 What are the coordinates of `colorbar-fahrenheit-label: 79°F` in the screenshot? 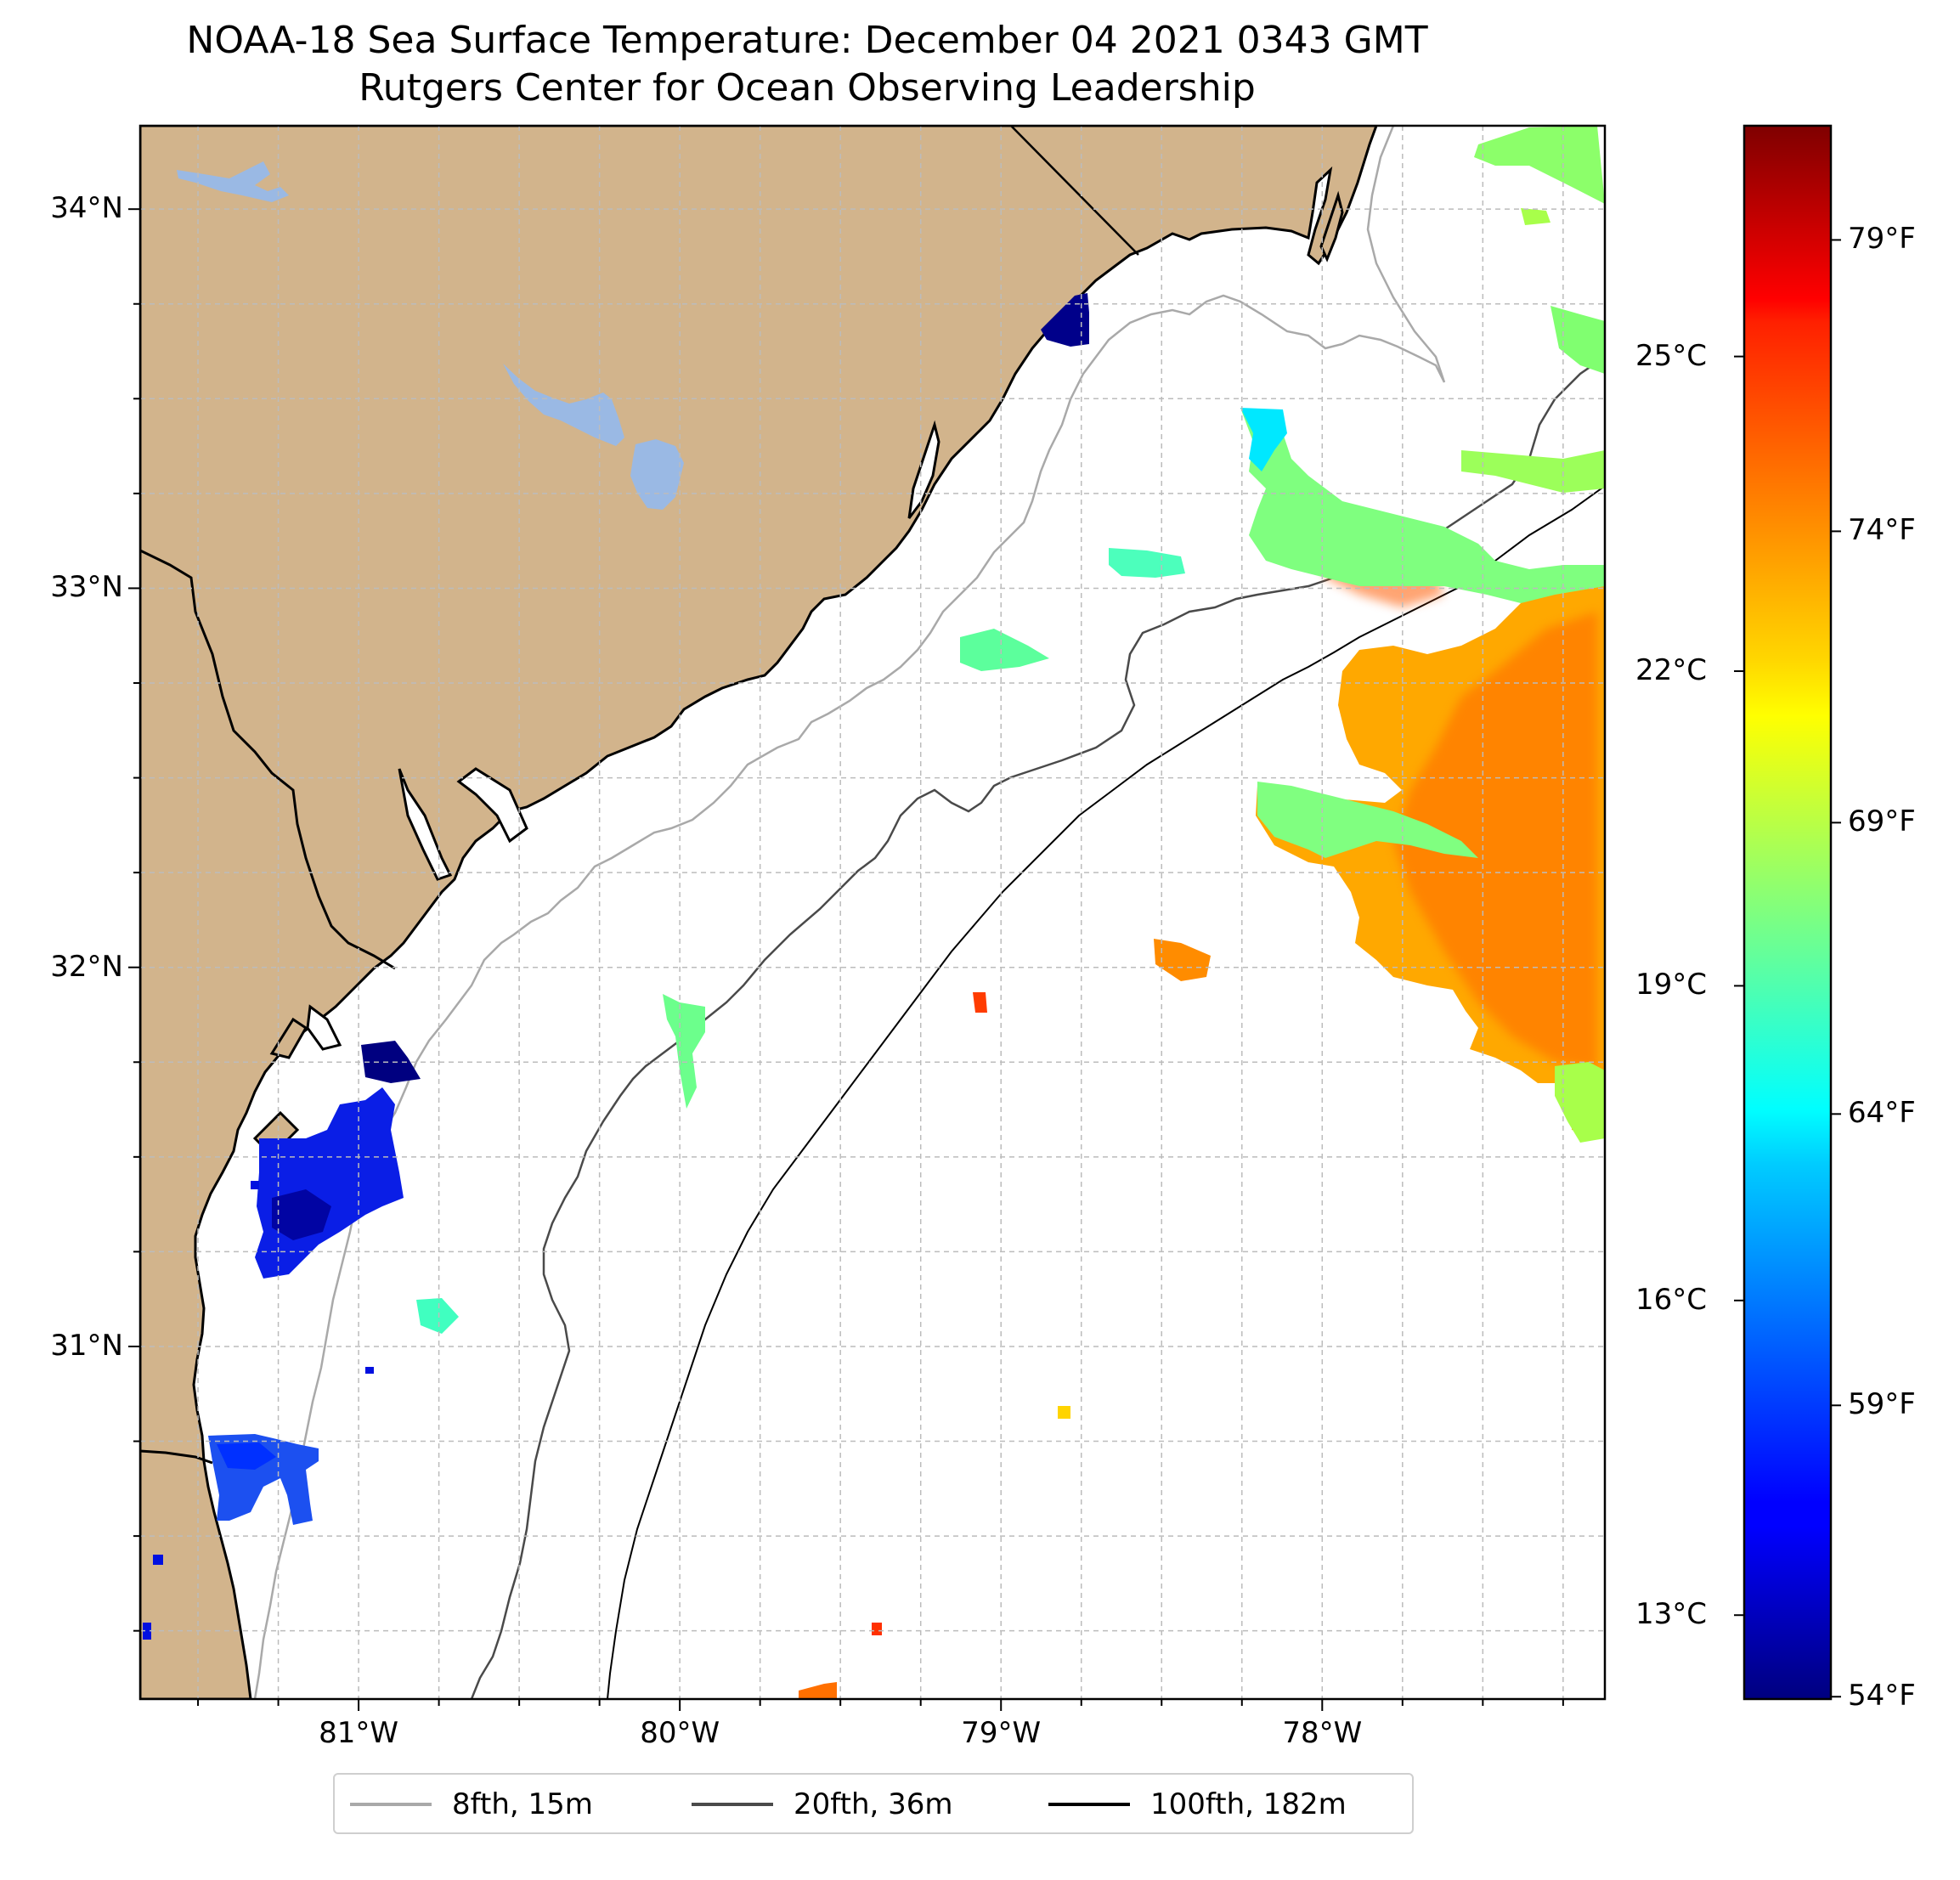 It's located at (1882, 240).